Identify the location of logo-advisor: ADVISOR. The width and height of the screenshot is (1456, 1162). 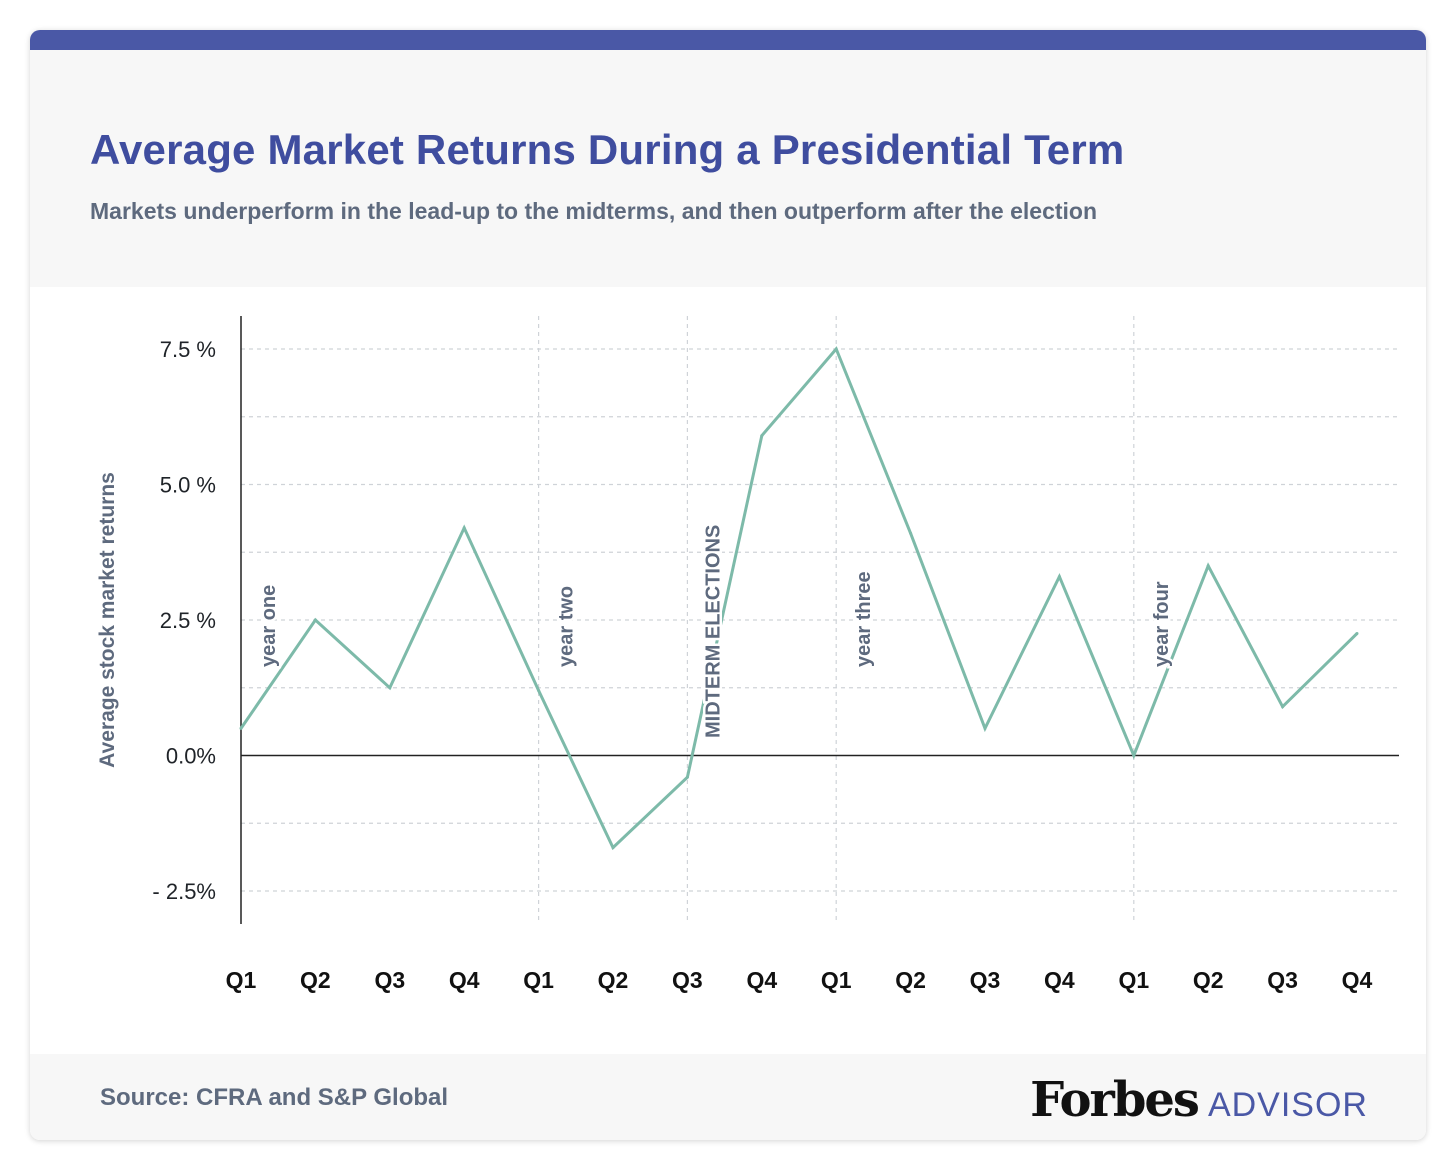
(1287, 1105).